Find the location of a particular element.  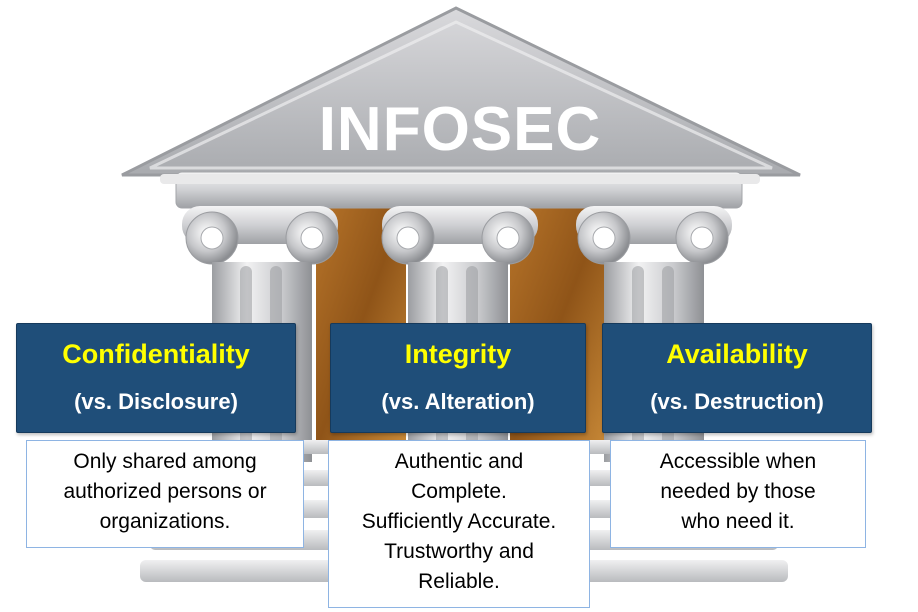

pillar-subtitle-confidentiality: (vs. Disclosure) is located at coordinates (156, 401).